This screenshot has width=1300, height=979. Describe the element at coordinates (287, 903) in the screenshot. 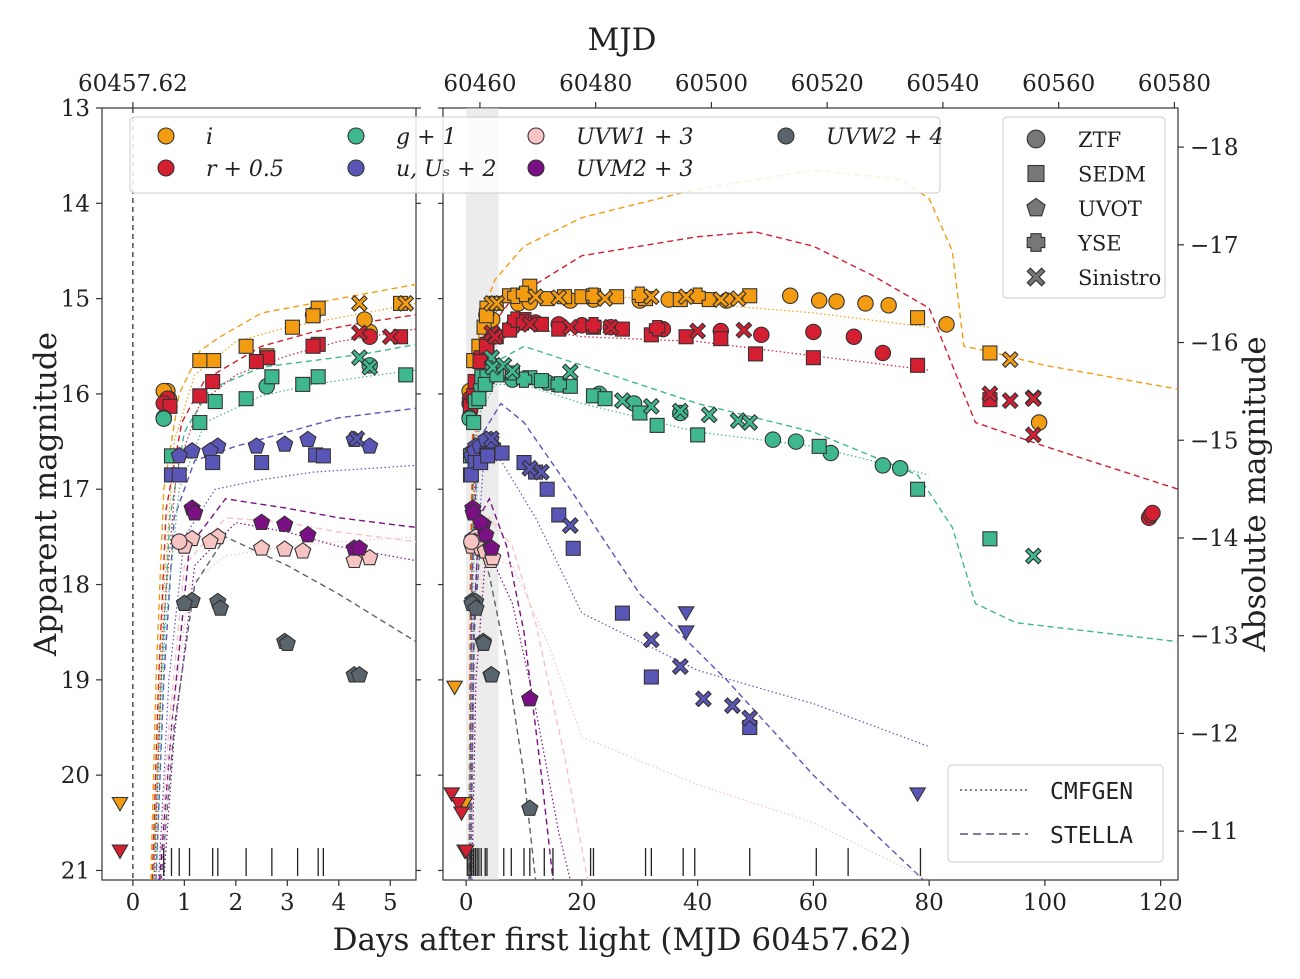

I see `x-tick-label: 3` at that location.